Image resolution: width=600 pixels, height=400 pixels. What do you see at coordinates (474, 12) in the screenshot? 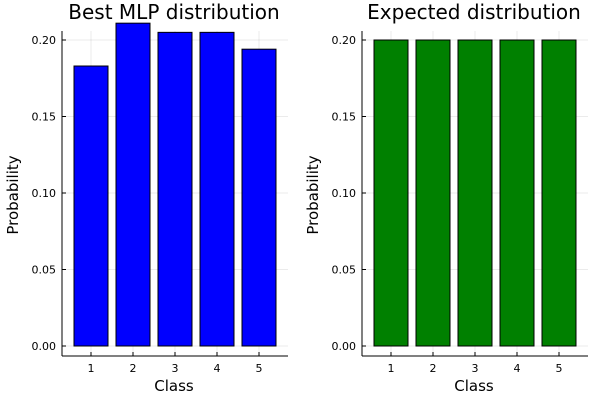
I see `chart-title: Expected distribution` at bounding box center [474, 12].